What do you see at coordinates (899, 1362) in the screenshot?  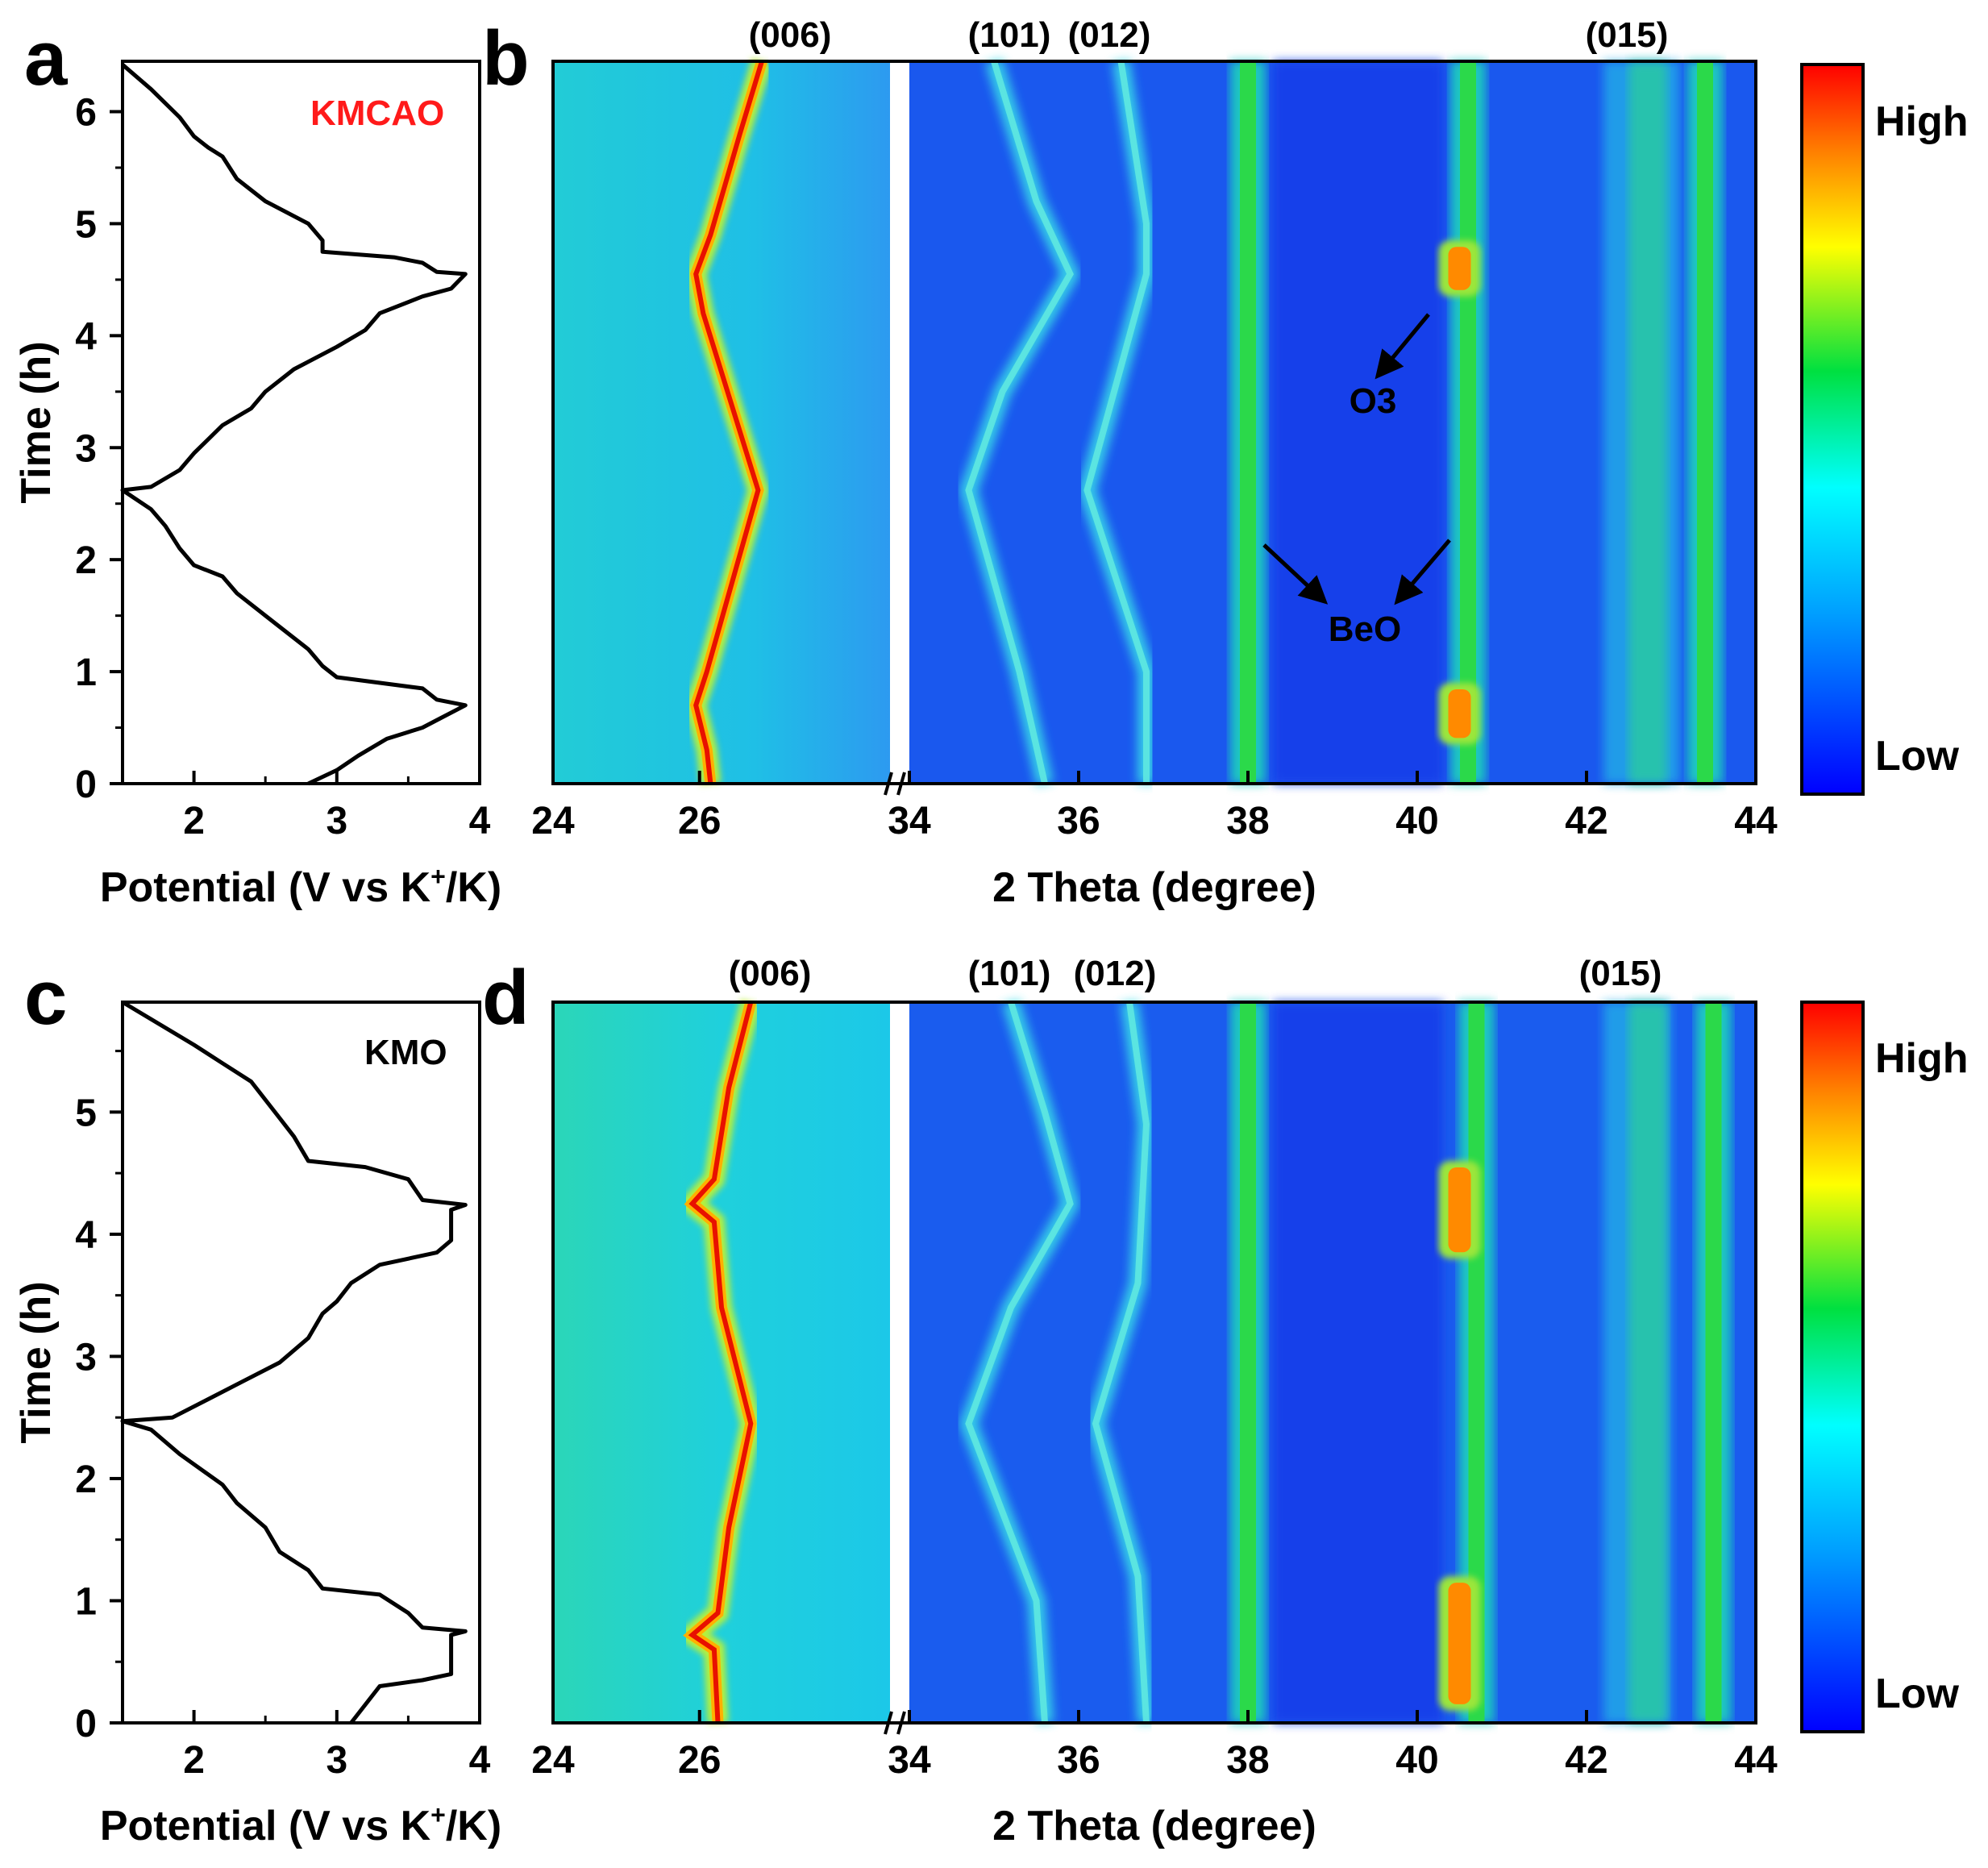 I see `axis-break-gap-d` at bounding box center [899, 1362].